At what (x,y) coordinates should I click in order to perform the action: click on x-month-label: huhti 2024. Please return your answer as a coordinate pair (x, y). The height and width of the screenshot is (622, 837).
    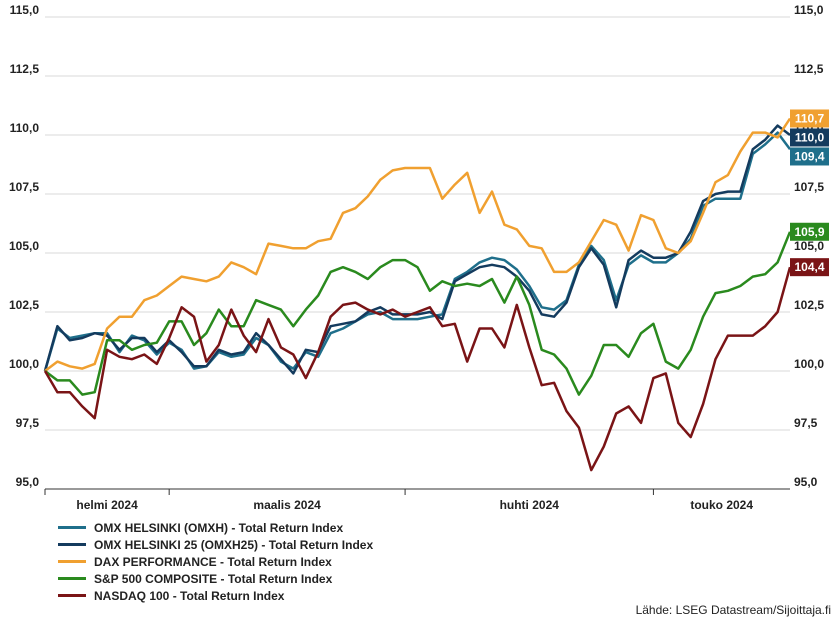
    Looking at the image, I should click on (530, 505).